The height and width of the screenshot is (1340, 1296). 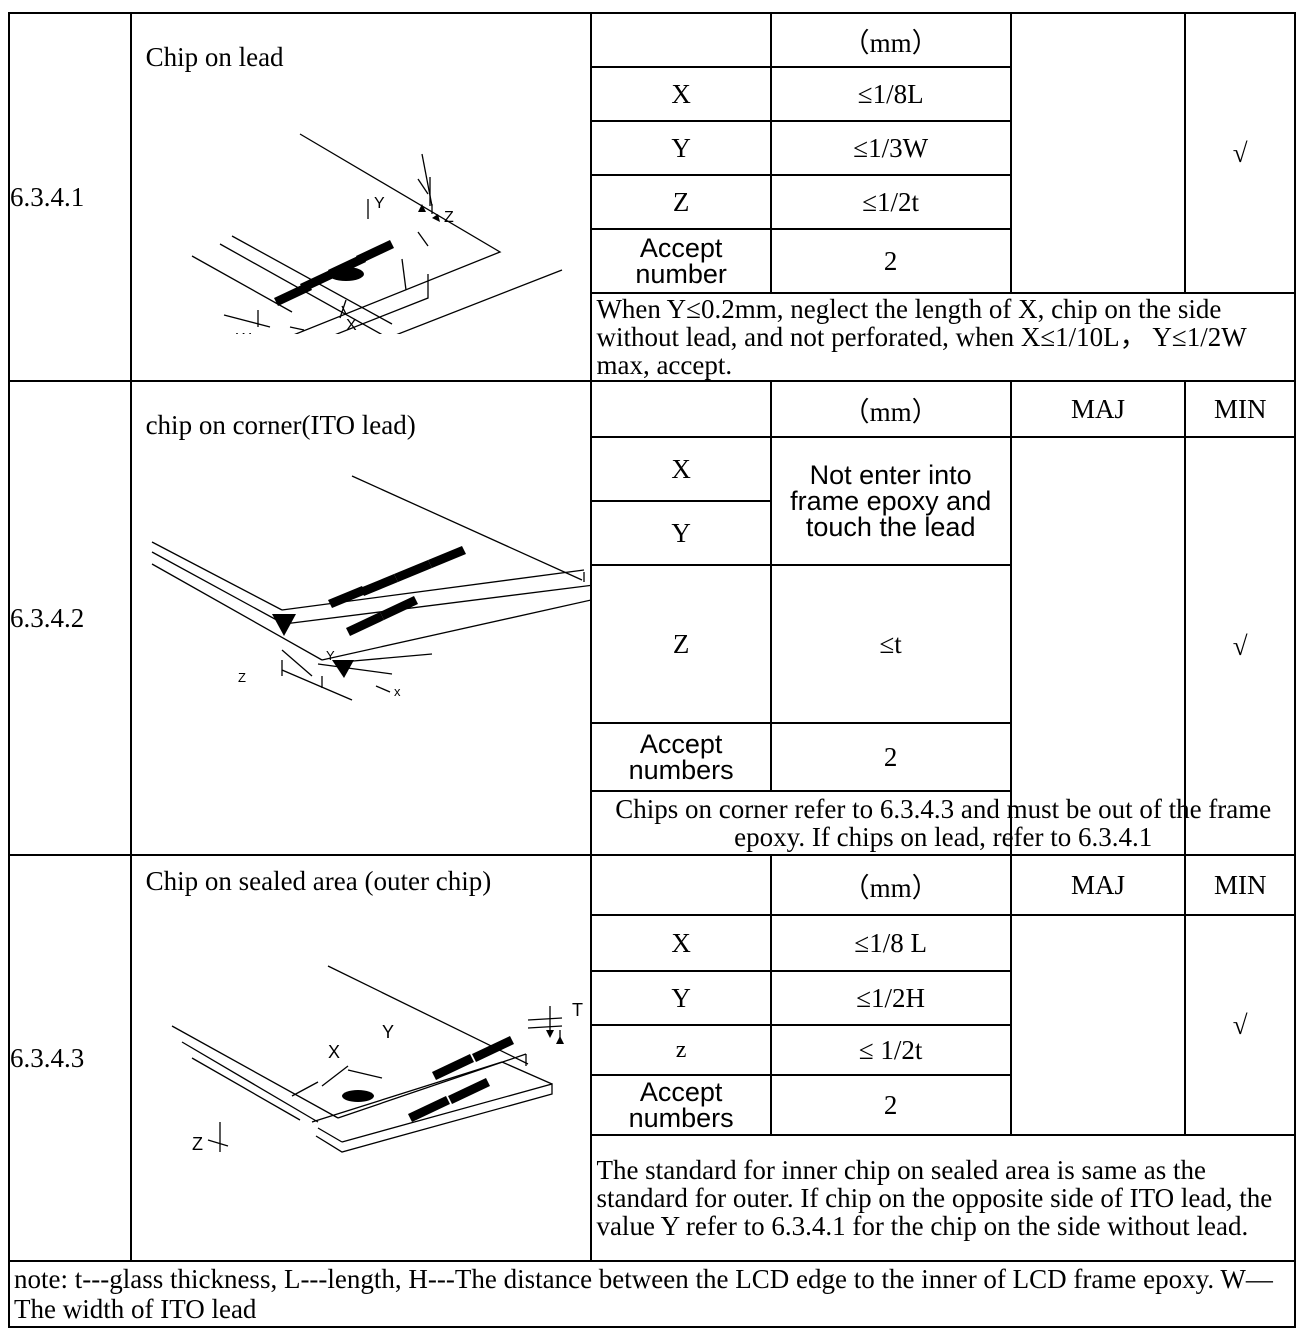 I want to click on table-row: Y, so click(x=652, y=533).